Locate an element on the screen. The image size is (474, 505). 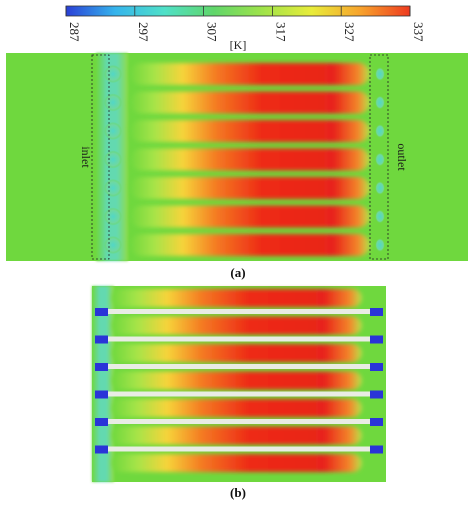
panel-b-label: (b) is located at coordinates (238, 492).